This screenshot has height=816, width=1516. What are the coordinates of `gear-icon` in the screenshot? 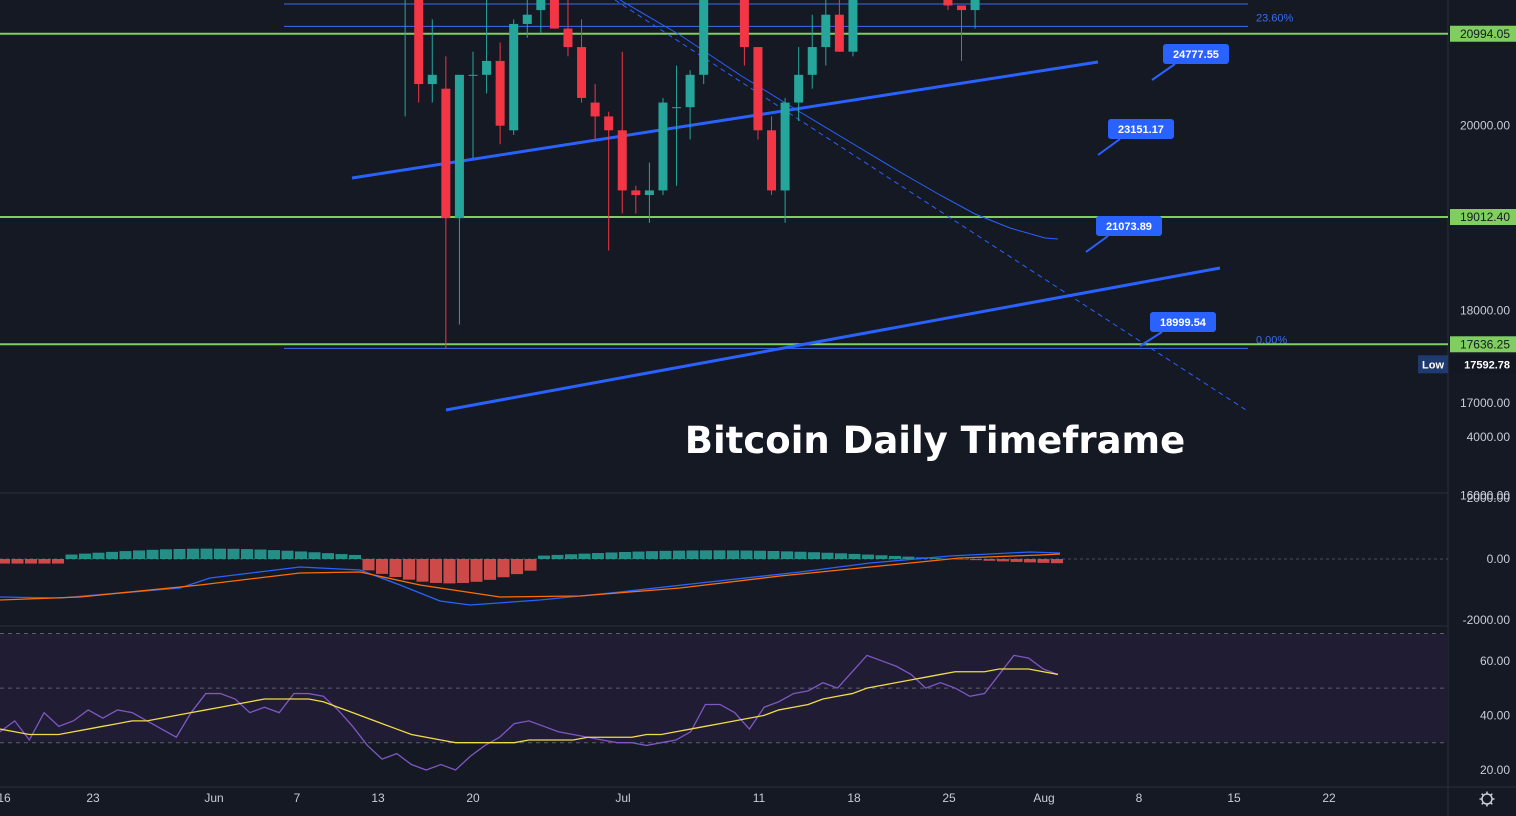 It's located at (1487, 799).